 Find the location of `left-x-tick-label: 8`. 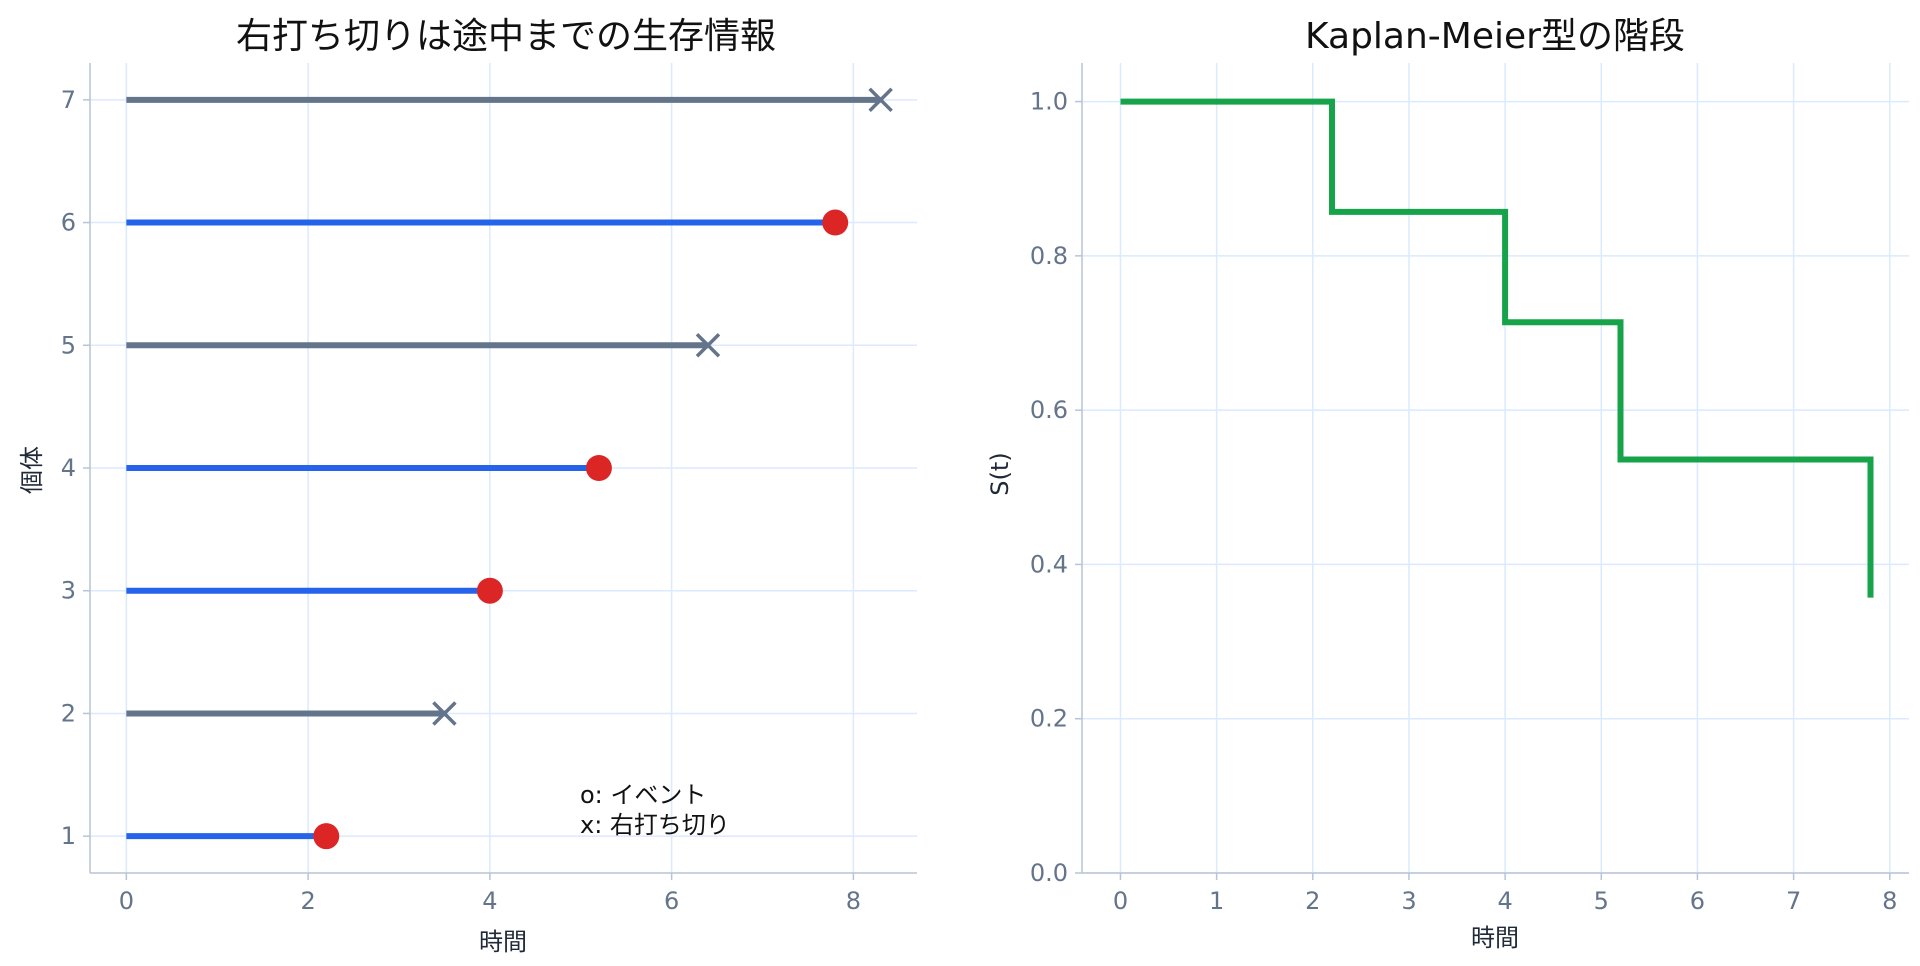

left-x-tick-label: 8 is located at coordinates (853, 901).